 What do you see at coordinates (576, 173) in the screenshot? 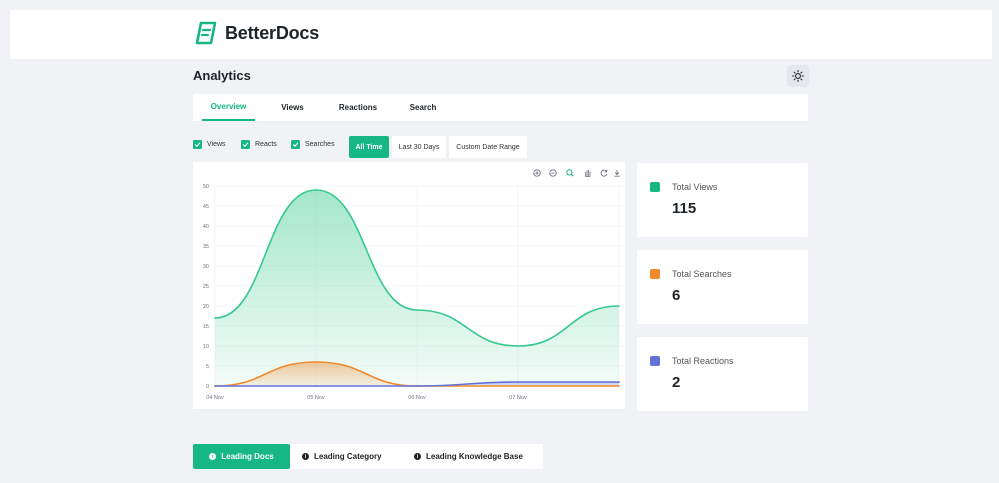
I see `chart-toolbar` at bounding box center [576, 173].